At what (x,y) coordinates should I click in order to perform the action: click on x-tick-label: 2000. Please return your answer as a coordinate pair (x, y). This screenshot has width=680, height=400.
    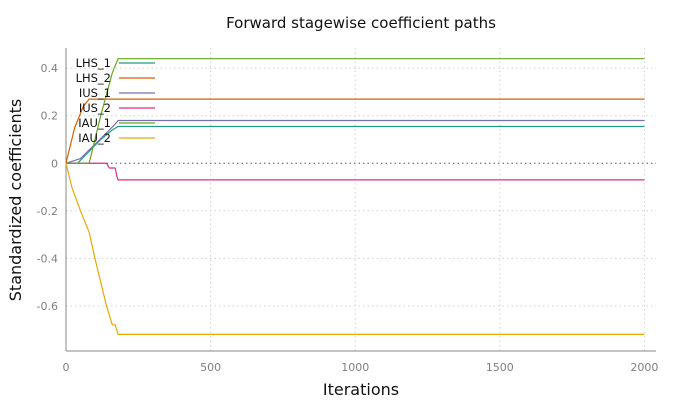
    Looking at the image, I should click on (644, 367).